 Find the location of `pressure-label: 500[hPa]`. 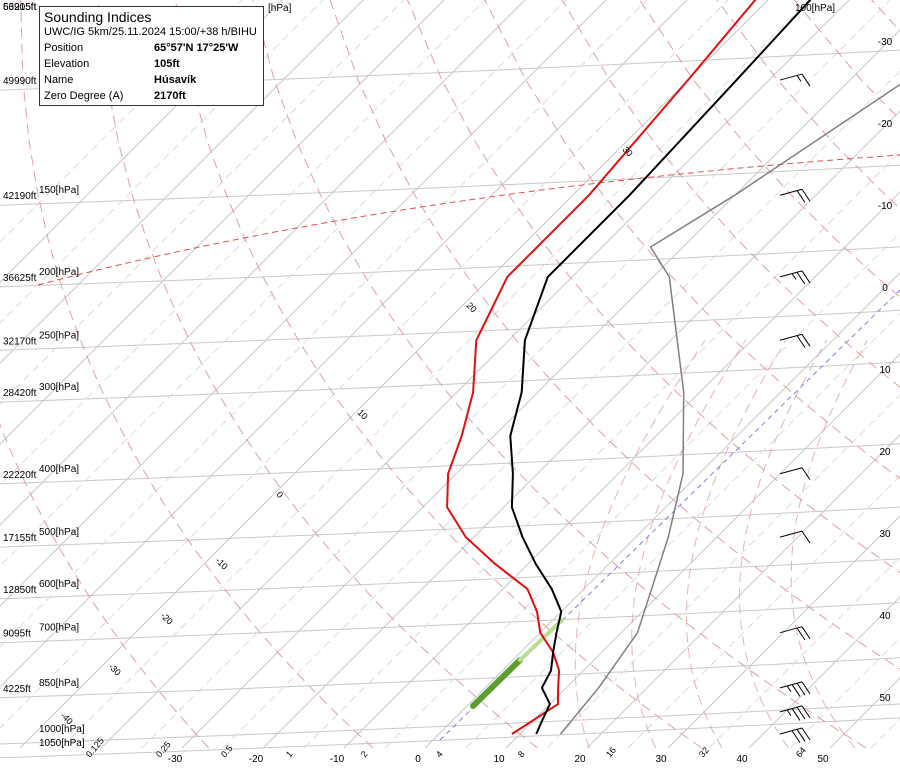

pressure-label: 500[hPa] is located at coordinates (59, 532).